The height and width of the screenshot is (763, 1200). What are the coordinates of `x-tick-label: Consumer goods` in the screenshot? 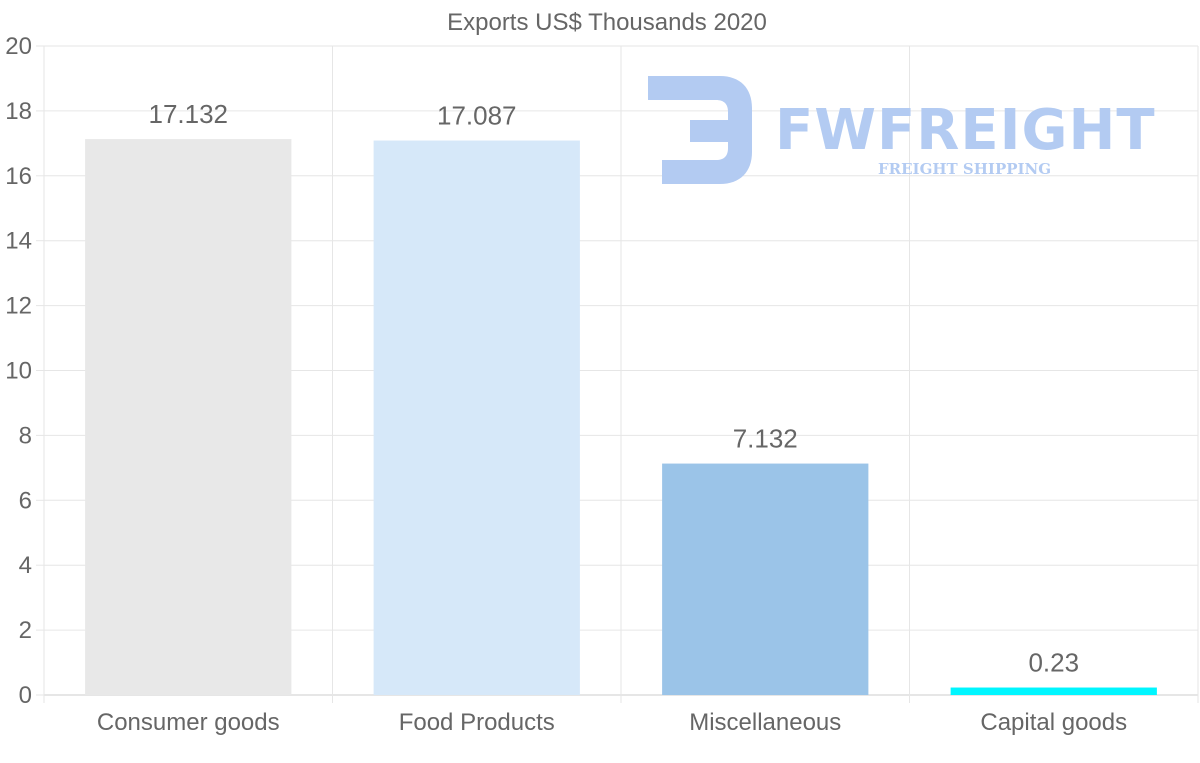 It's located at (188, 722).